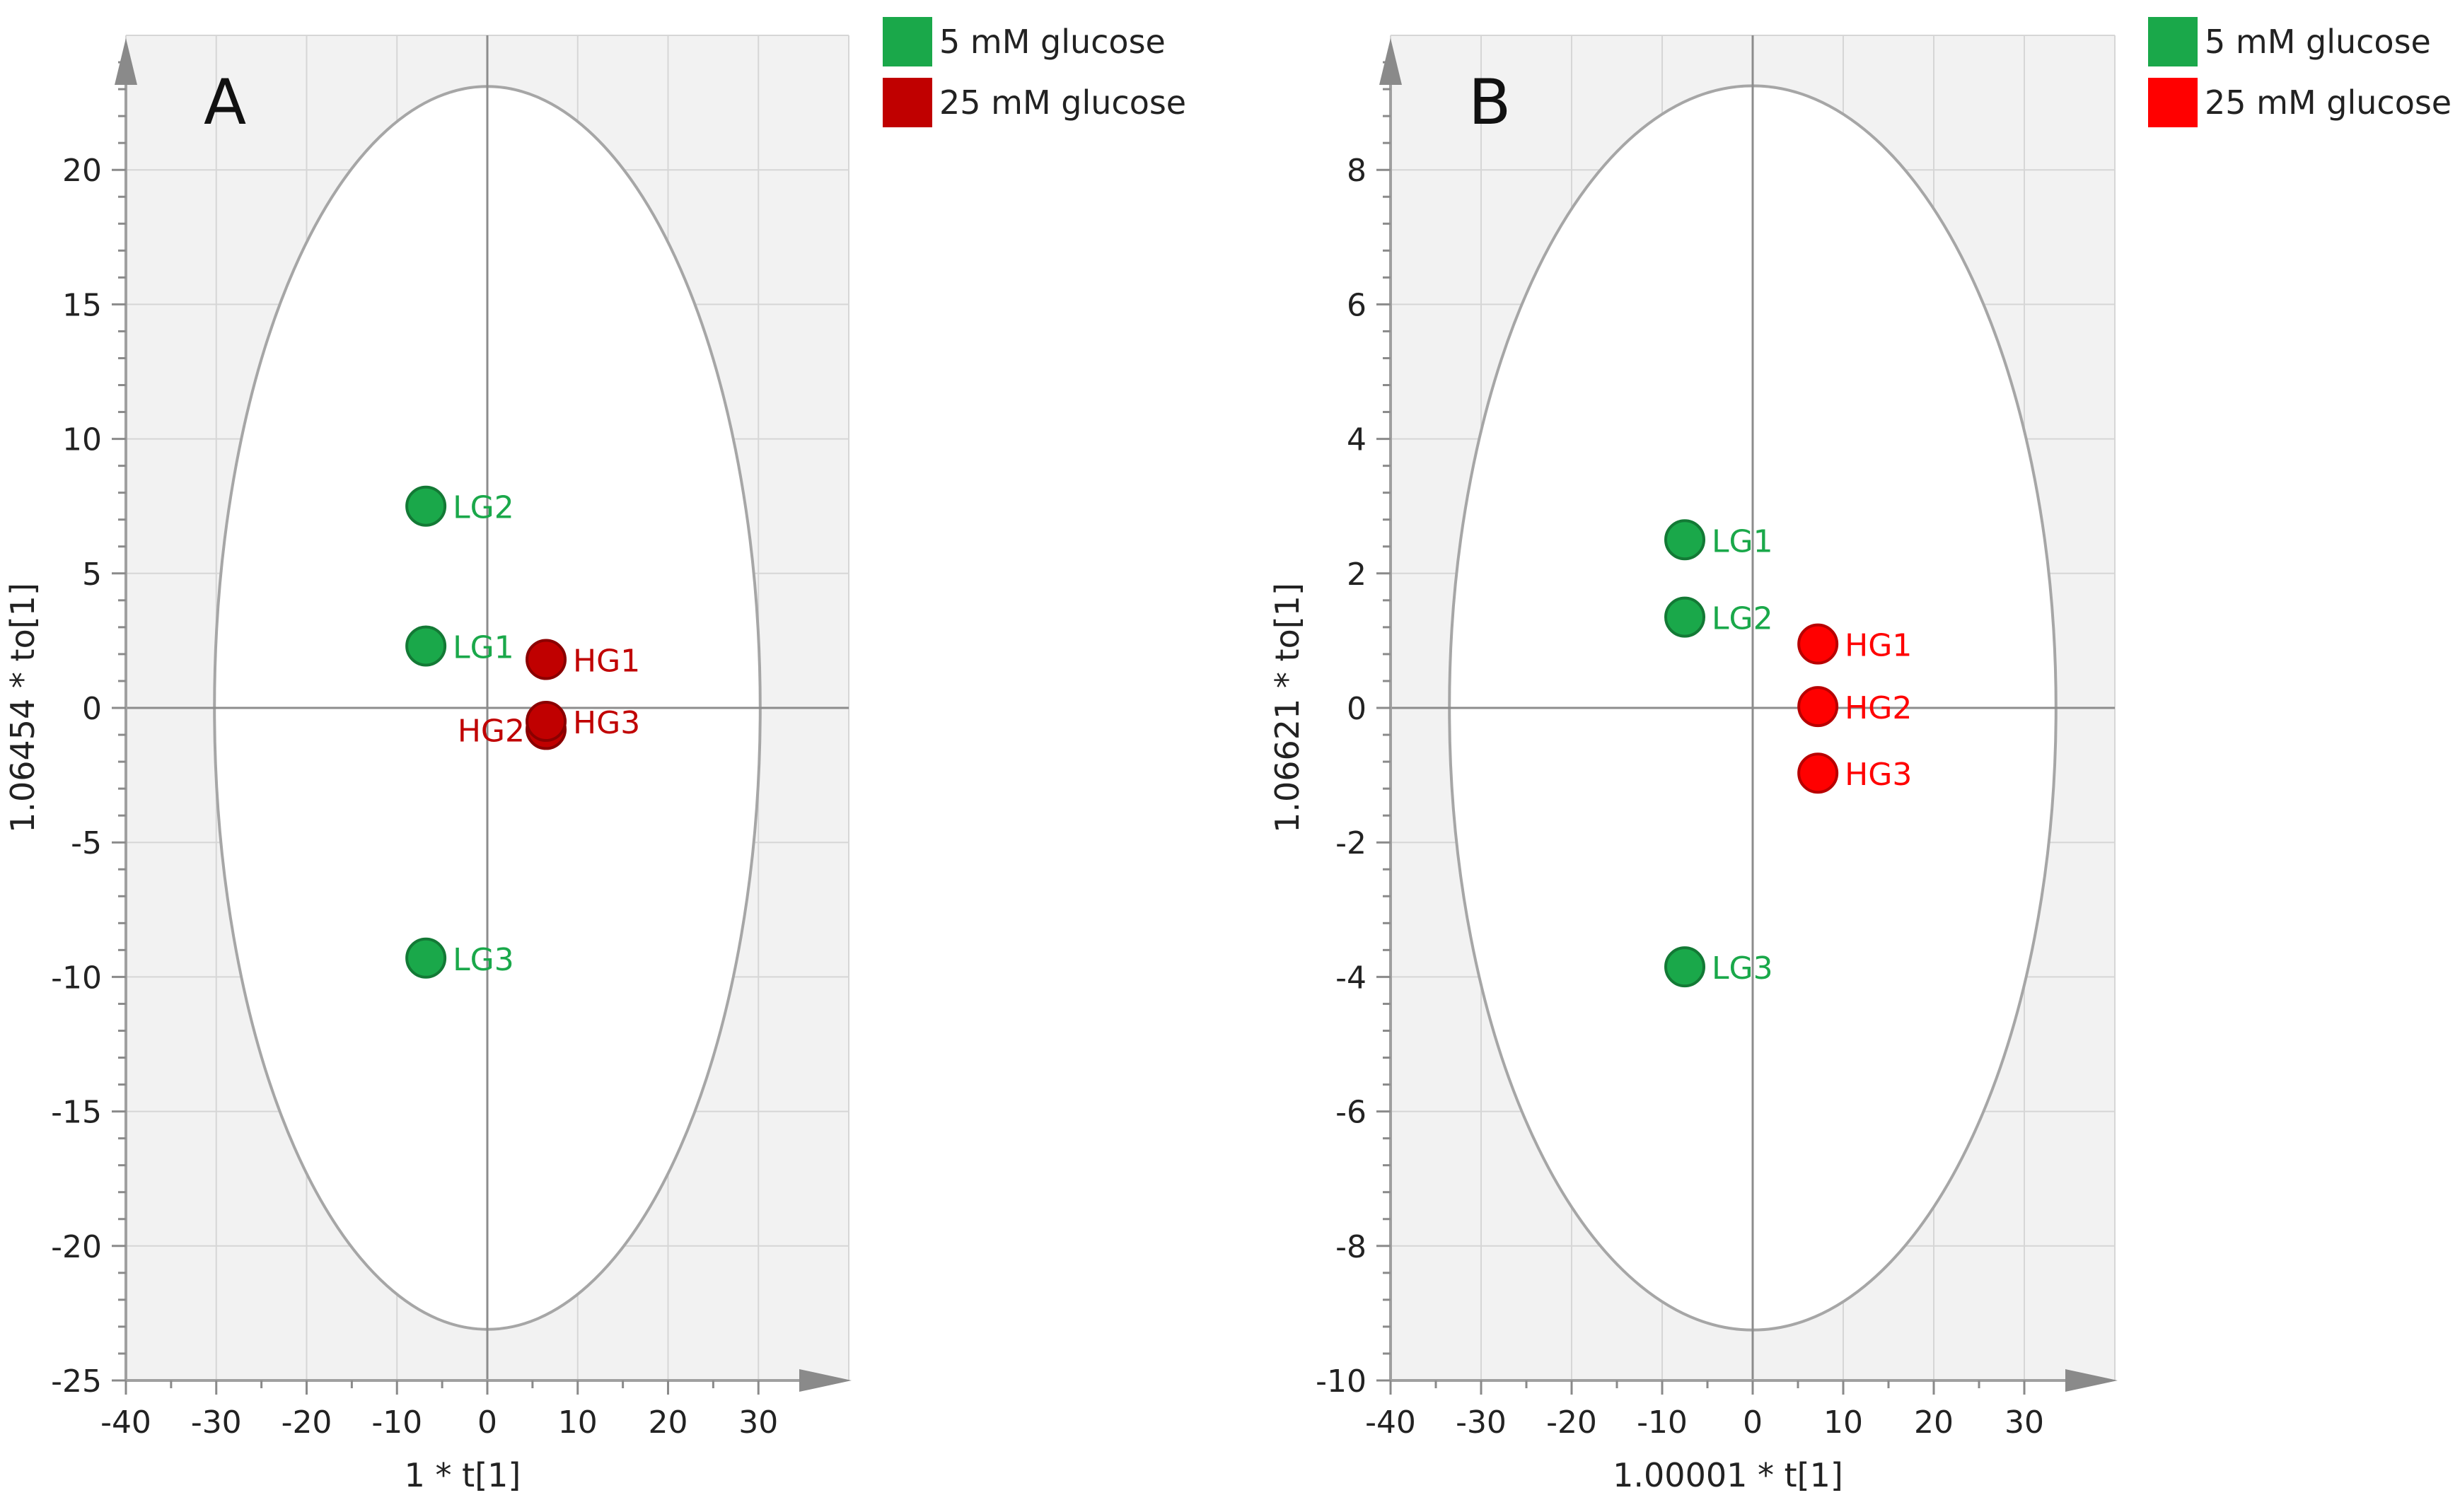 The width and height of the screenshot is (2460, 1512). Describe the element at coordinates (1351, 1247) in the screenshot. I see `y-tick-label: -8` at that location.